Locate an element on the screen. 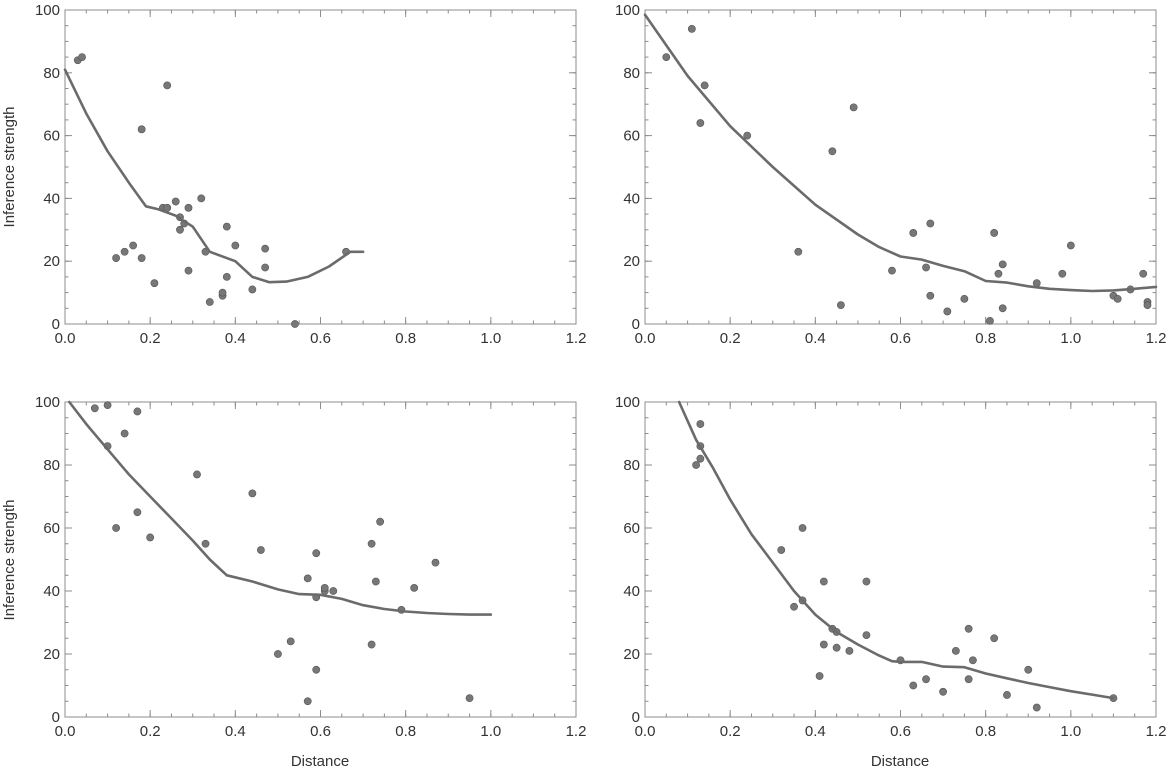 This screenshot has height=772, width=1170. x-axis-title-left: Distance is located at coordinates (320, 761).